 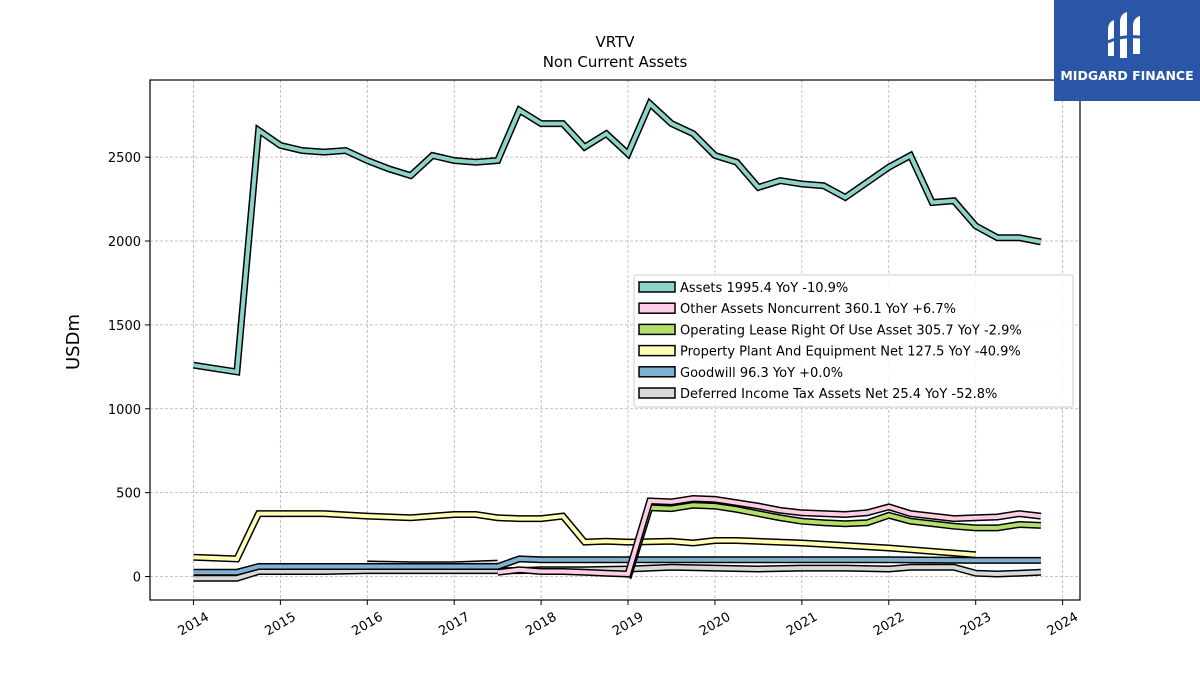 What do you see at coordinates (802, 625) in the screenshot?
I see `x-tick-label: 2021` at bounding box center [802, 625].